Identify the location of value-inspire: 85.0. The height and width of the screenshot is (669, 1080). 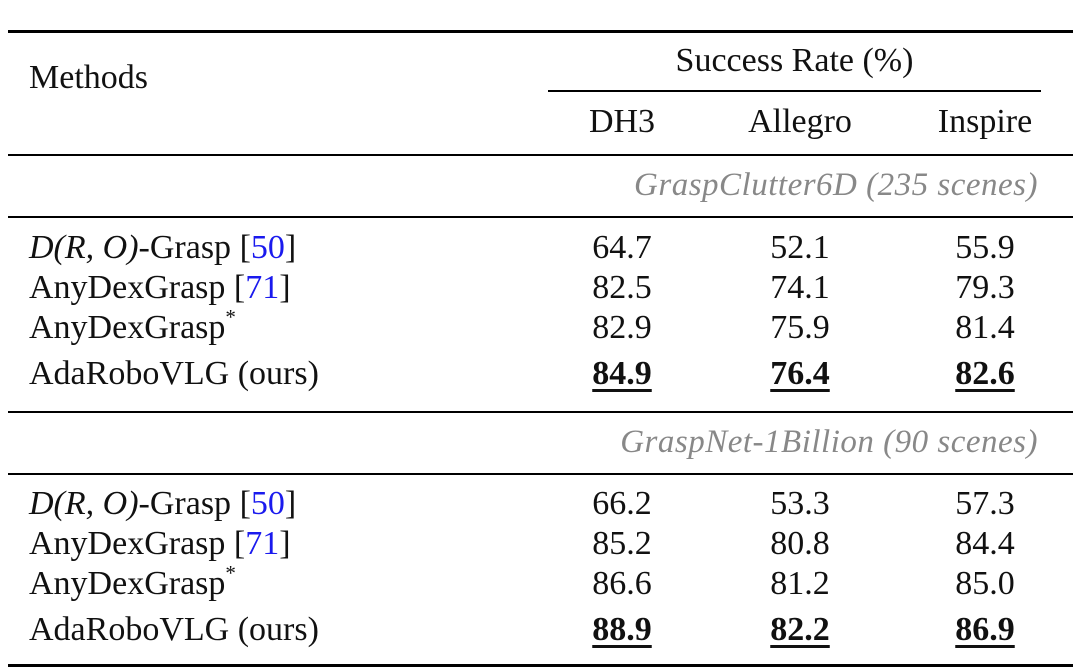
(985, 583).